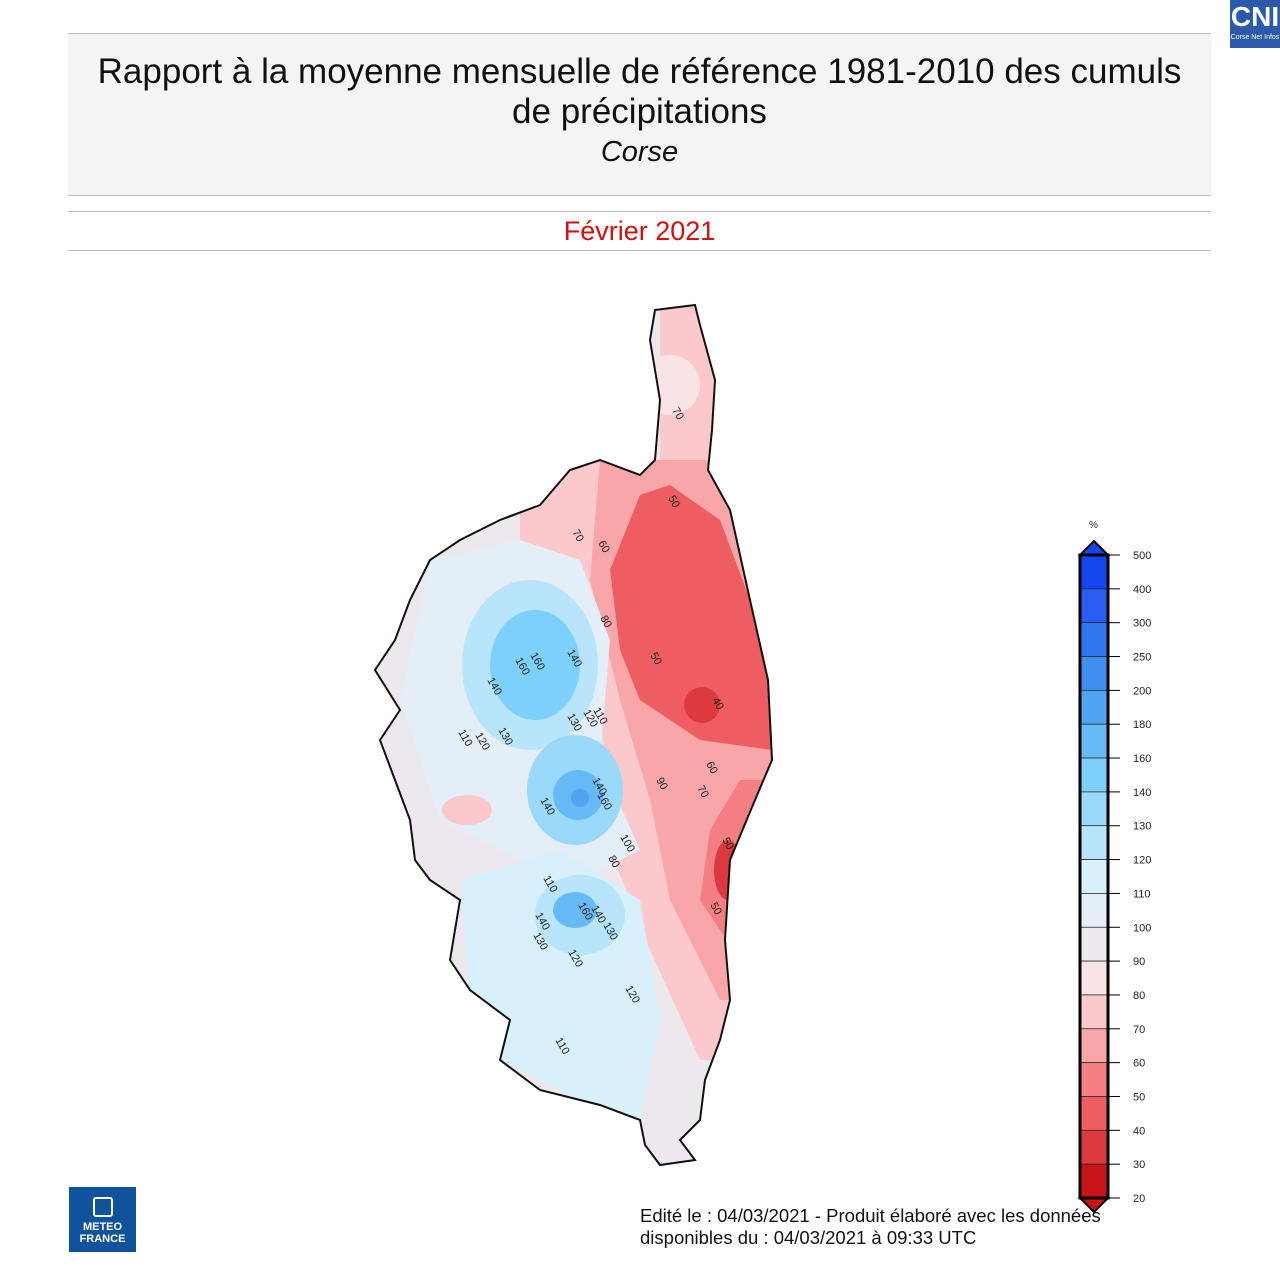  I want to click on colorbar-label: 500, so click(1142, 556).